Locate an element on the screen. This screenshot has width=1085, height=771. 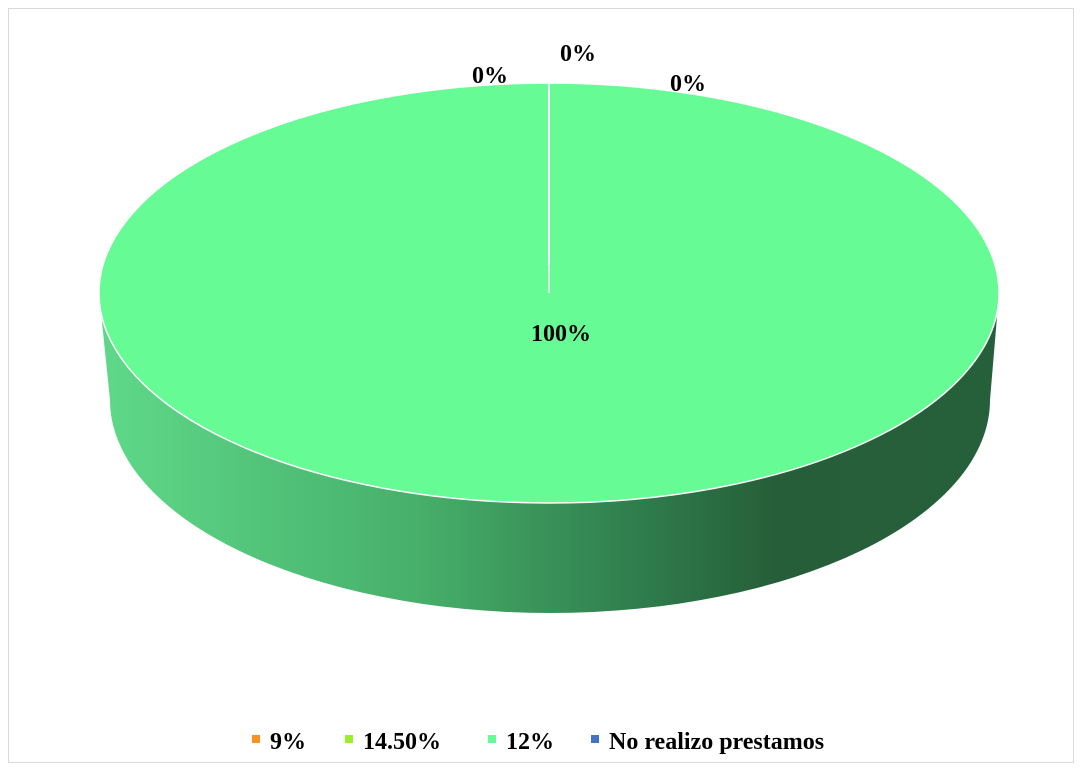
data-label-no-realizo-prestamos: 0% is located at coordinates (688, 84).